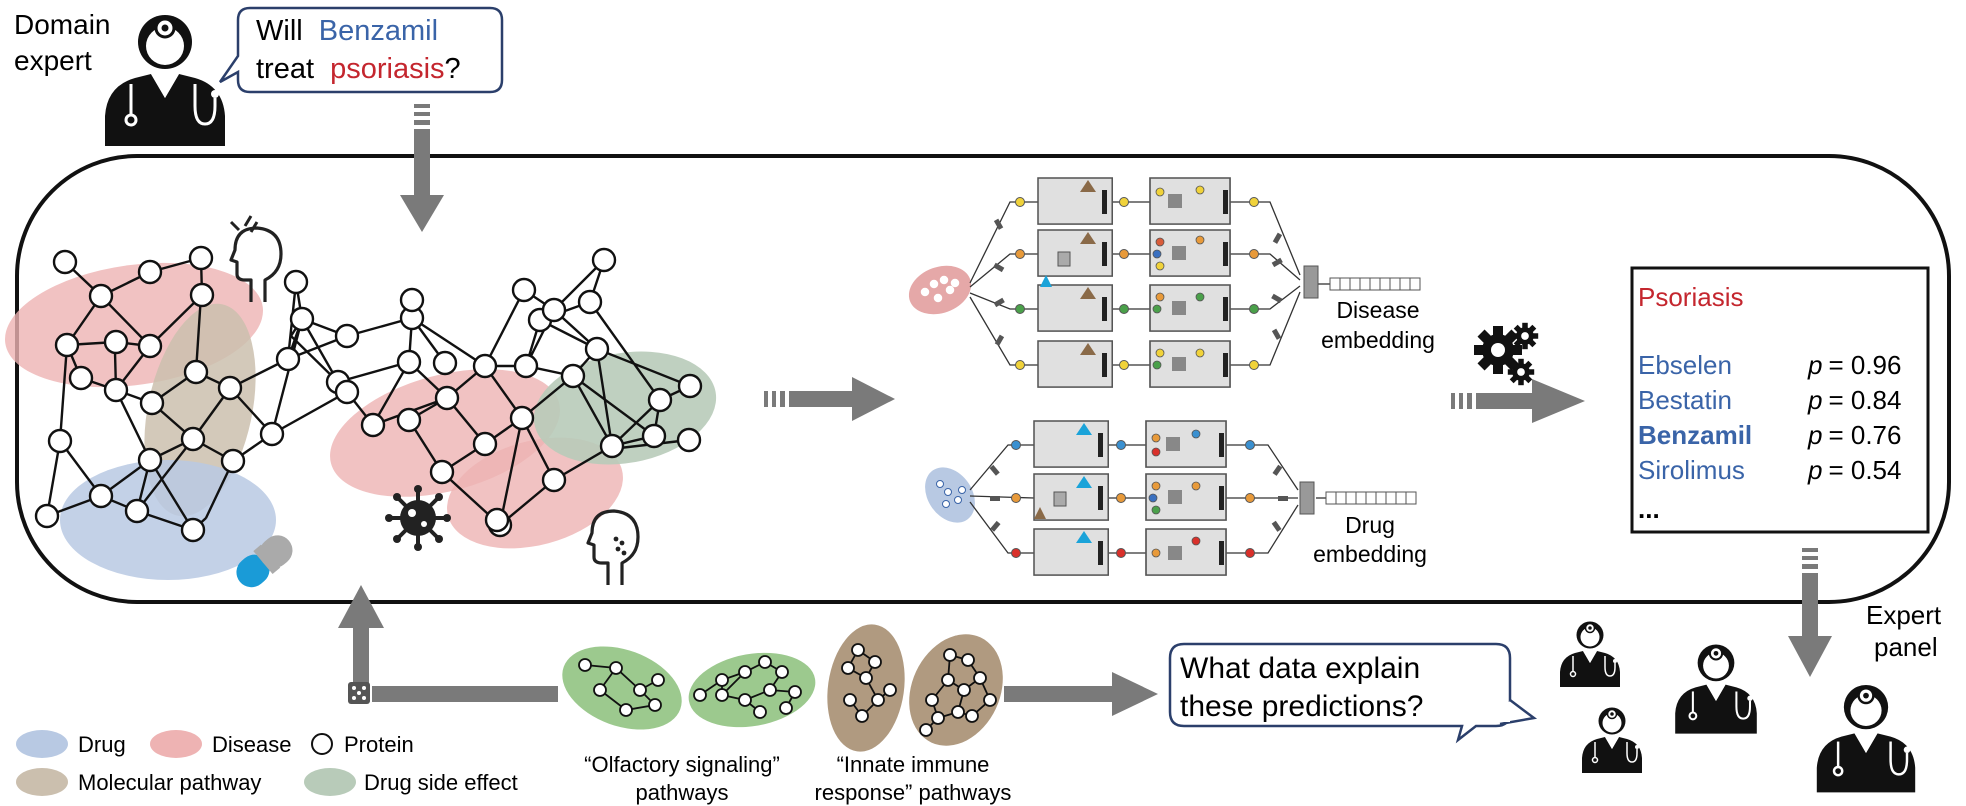 This screenshot has height=806, width=1966. What do you see at coordinates (1370, 554) in the screenshot?
I see `drug-embedding-label-2: embedding` at bounding box center [1370, 554].